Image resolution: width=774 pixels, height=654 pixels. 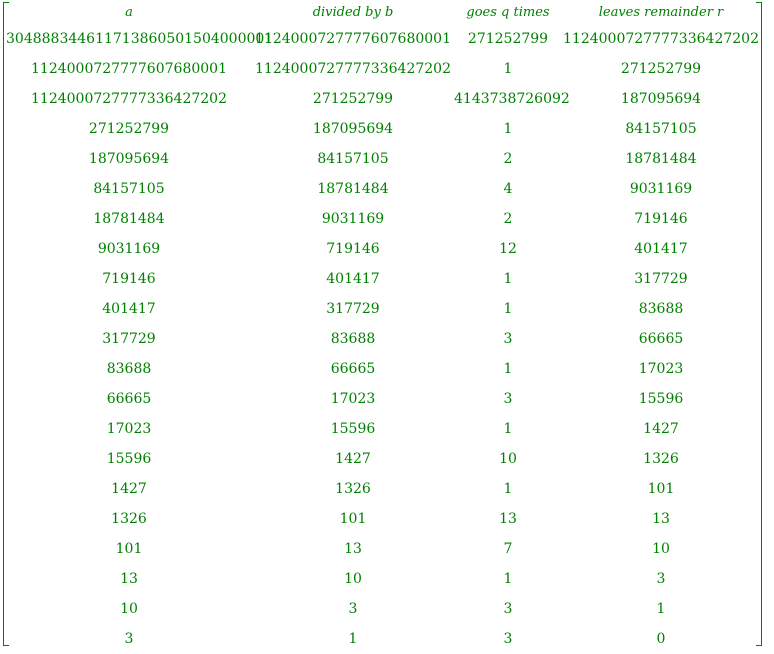 I want to click on table-row: 187095694 84157105 2 18781484, so click(x=383, y=159).